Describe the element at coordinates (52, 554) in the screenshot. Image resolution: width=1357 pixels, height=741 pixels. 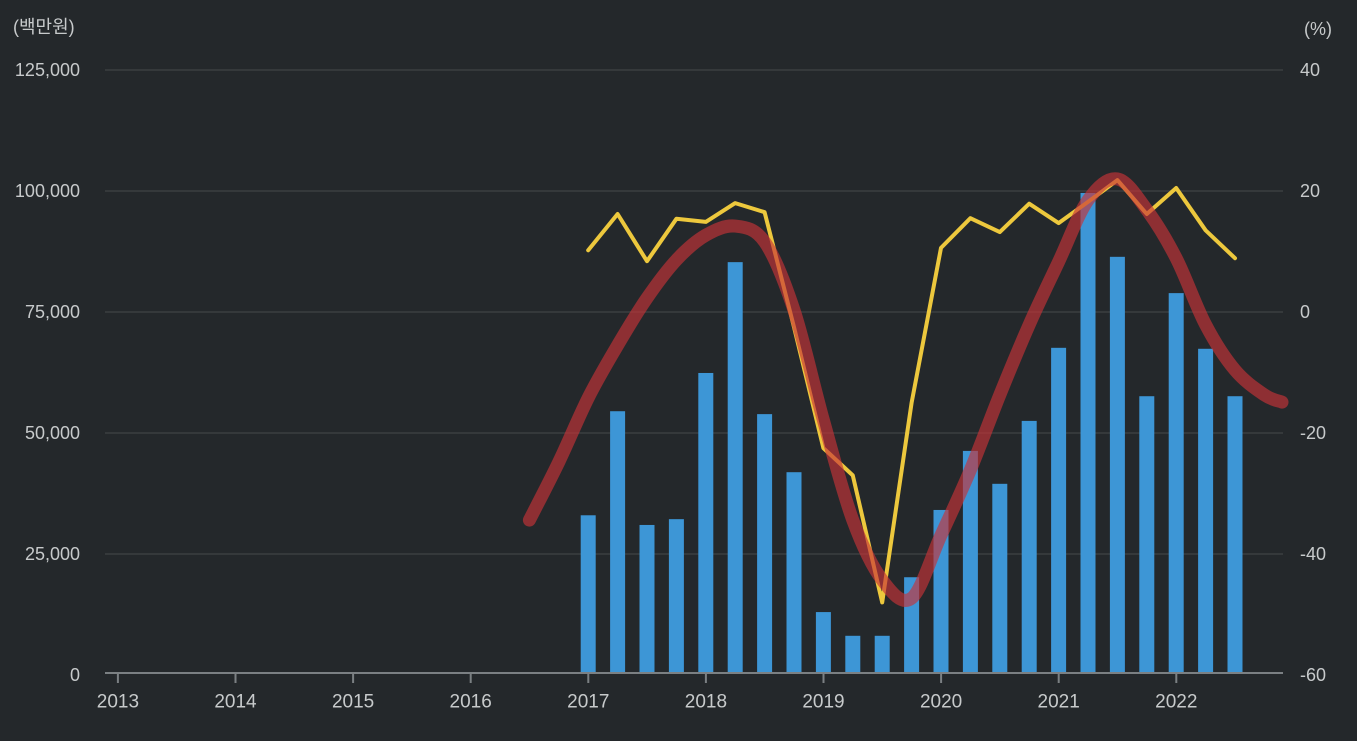
I see `left-axis-tick-label: 25,000` at that location.